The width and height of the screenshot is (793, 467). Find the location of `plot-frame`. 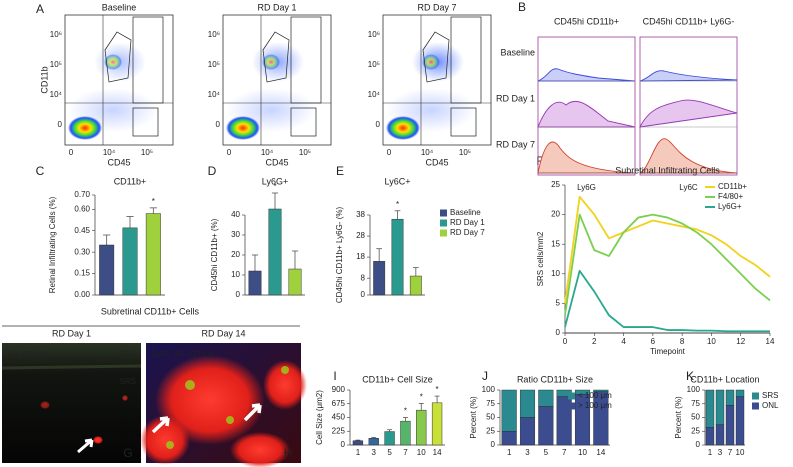

plot-frame is located at coordinates (277, 80).